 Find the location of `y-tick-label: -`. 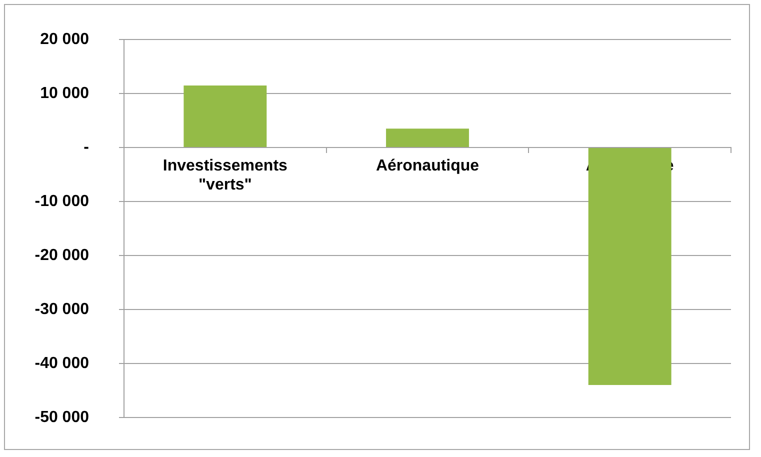

y-tick-label: - is located at coordinates (86, 147).